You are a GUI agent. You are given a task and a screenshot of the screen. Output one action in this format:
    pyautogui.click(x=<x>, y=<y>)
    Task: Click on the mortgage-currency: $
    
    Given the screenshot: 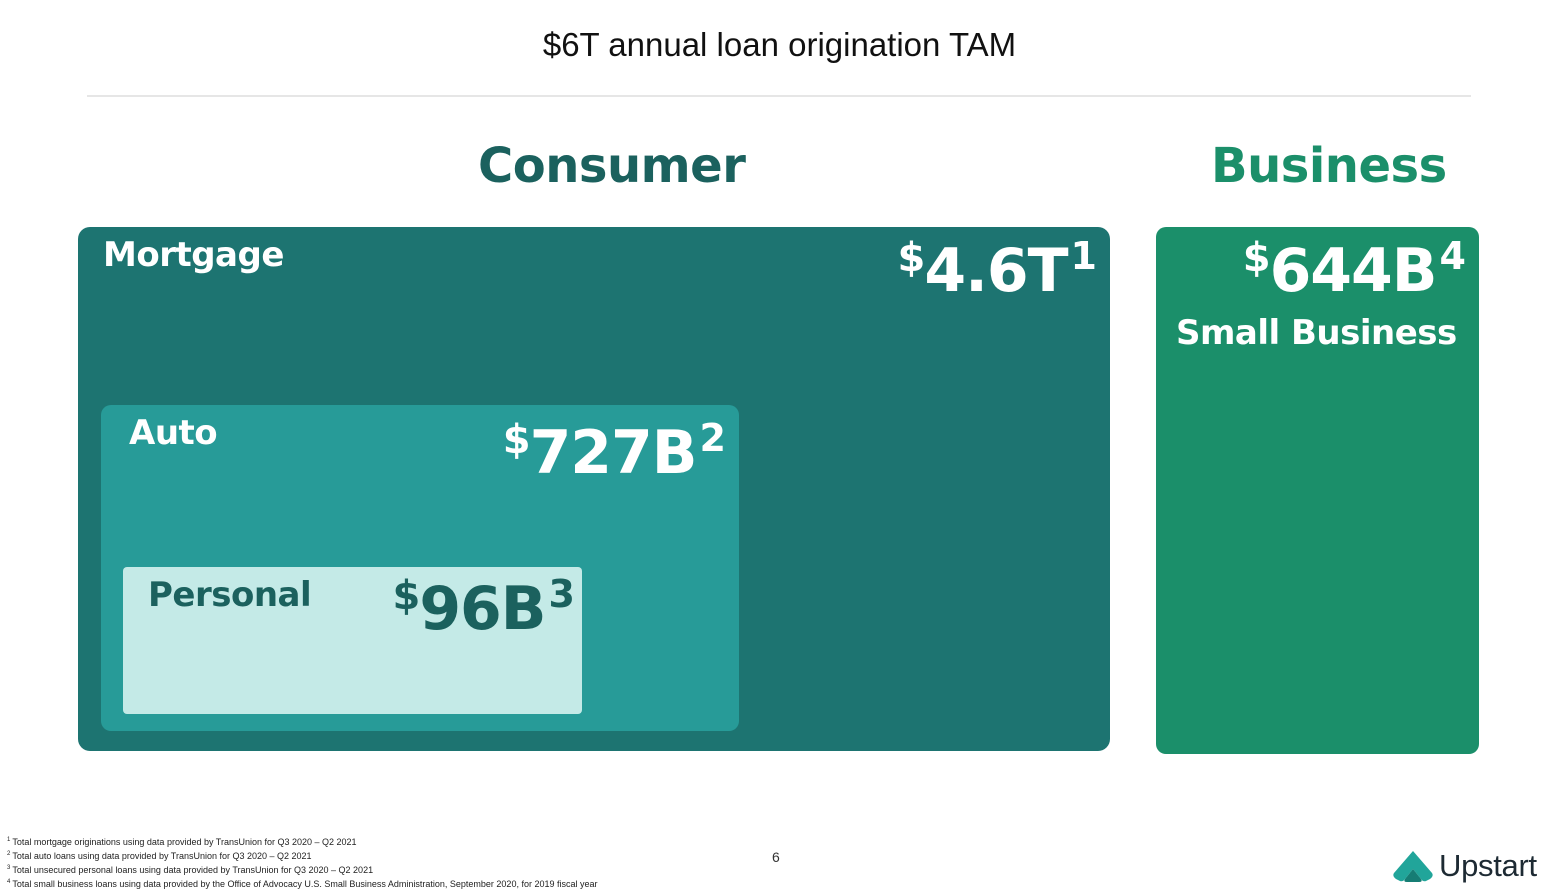 What is the action you would take?
    pyautogui.click(x=911, y=258)
    